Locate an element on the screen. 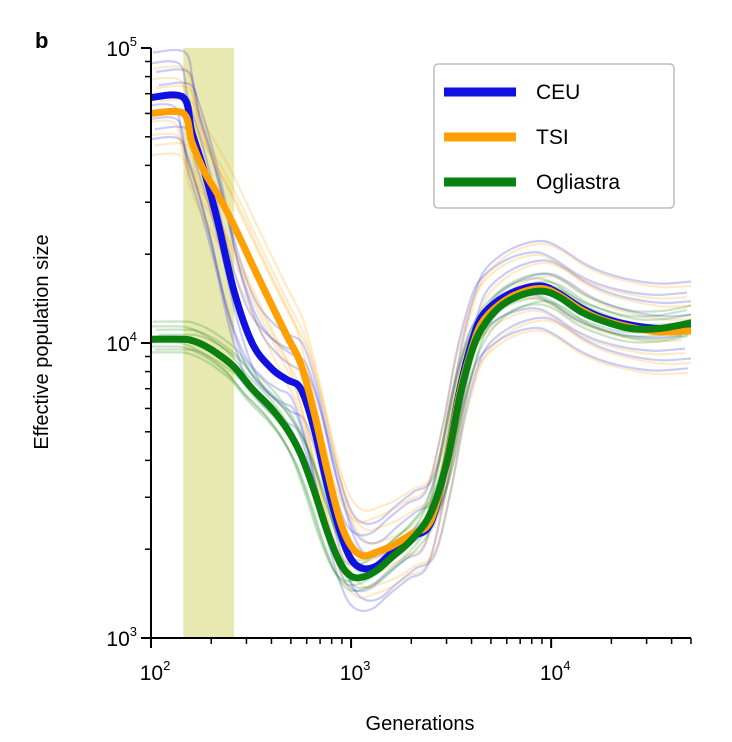  y-tick-label: 10³ is located at coordinates (121, 637).